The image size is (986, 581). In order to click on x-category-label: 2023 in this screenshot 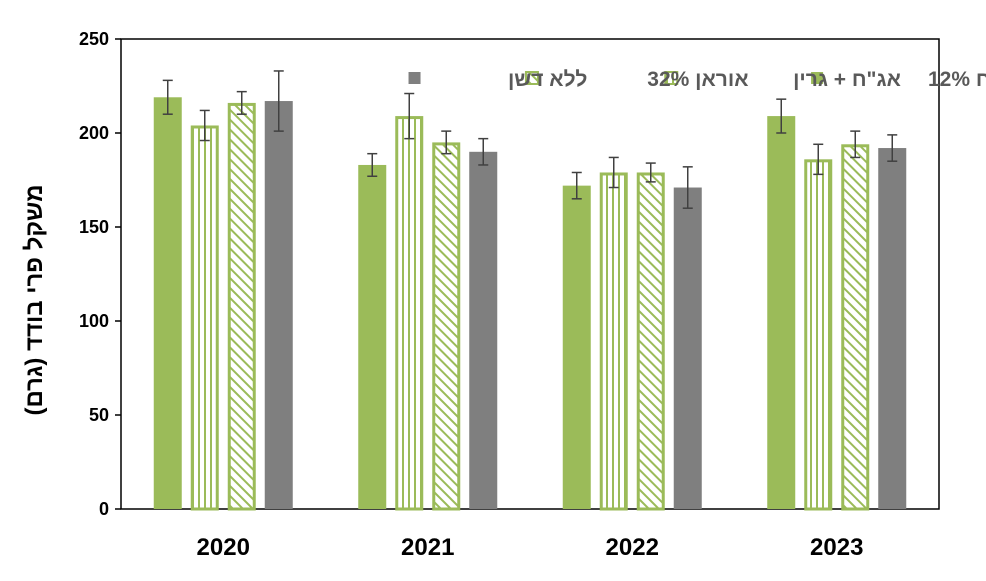, I will do `click(836, 547)`.